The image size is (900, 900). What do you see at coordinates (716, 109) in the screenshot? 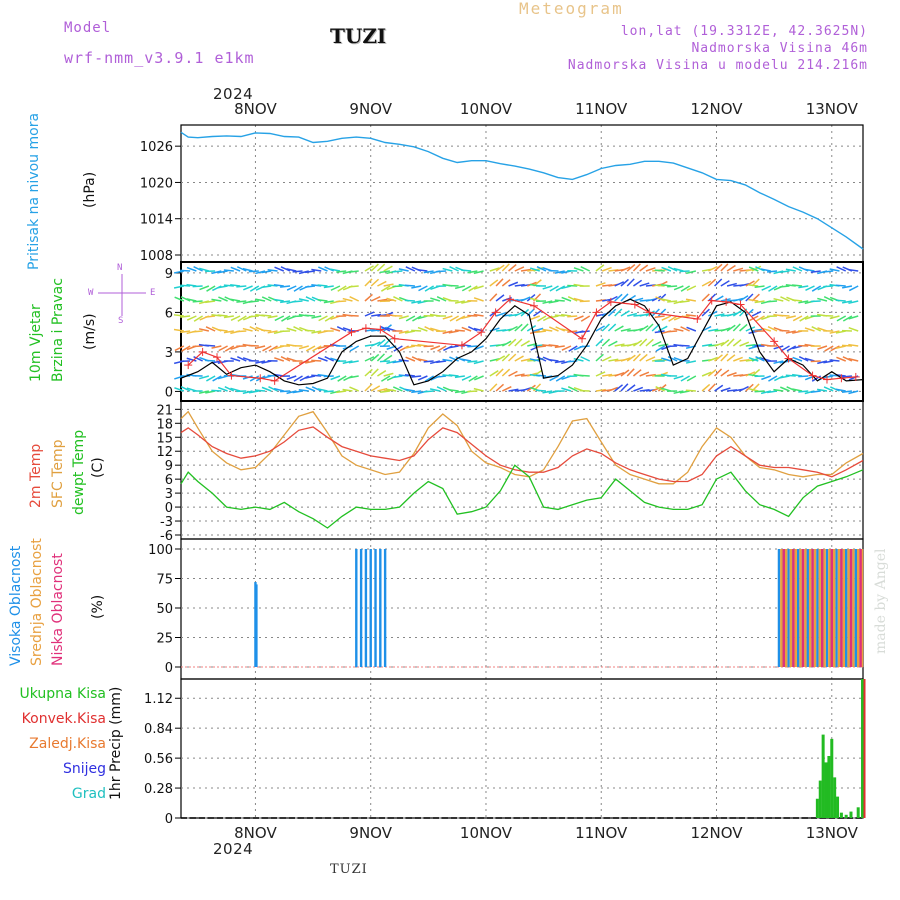
I see `date-label-top: 12NOV` at bounding box center [716, 109].